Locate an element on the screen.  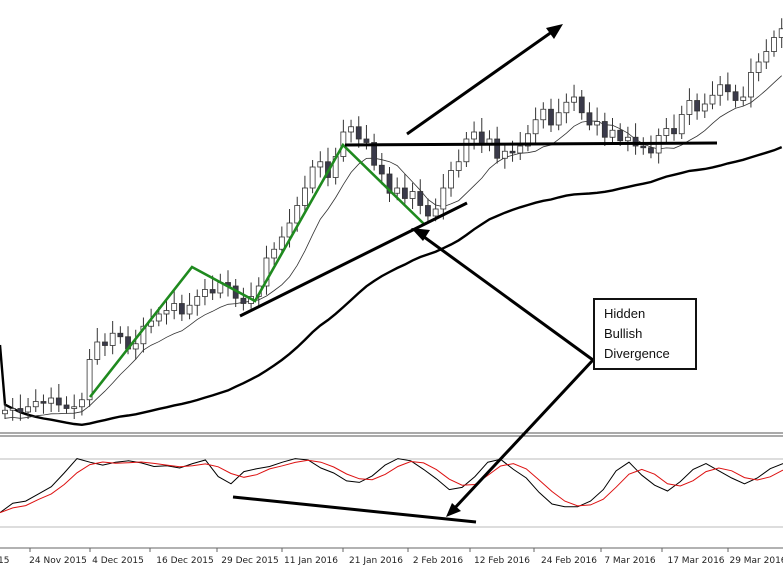
label-line-1: Hidden is located at coordinates (625, 313).